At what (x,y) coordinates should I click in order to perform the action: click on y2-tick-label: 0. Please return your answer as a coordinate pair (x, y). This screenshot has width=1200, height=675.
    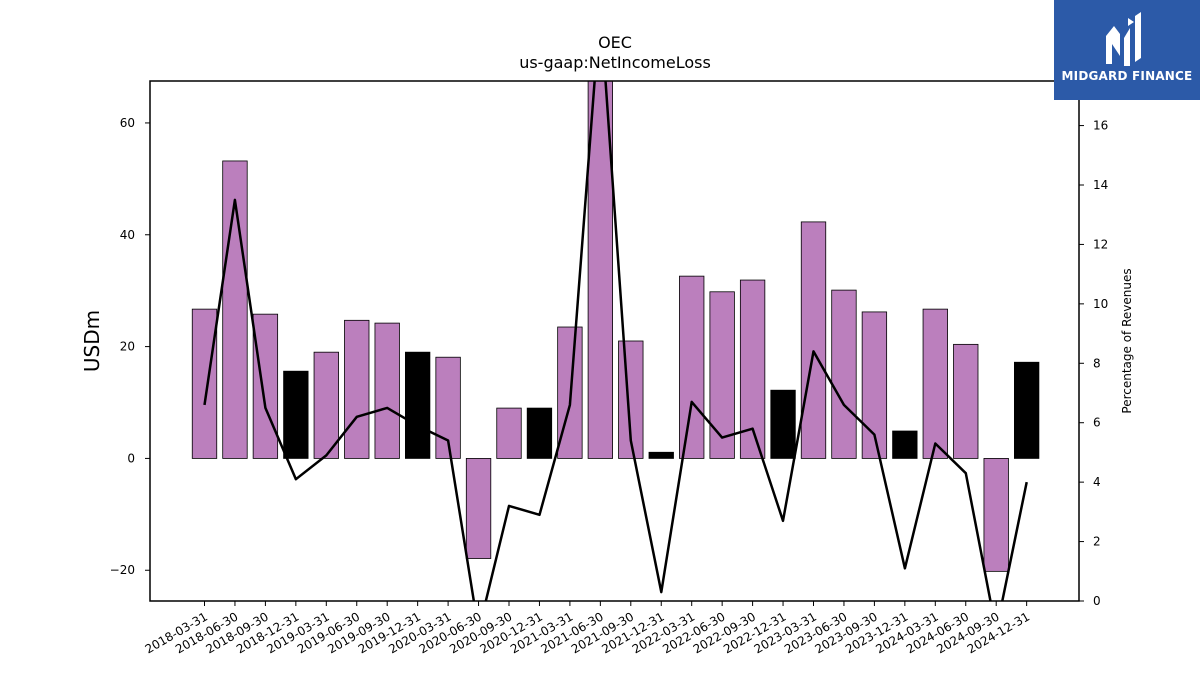
    Looking at the image, I should click on (1097, 601).